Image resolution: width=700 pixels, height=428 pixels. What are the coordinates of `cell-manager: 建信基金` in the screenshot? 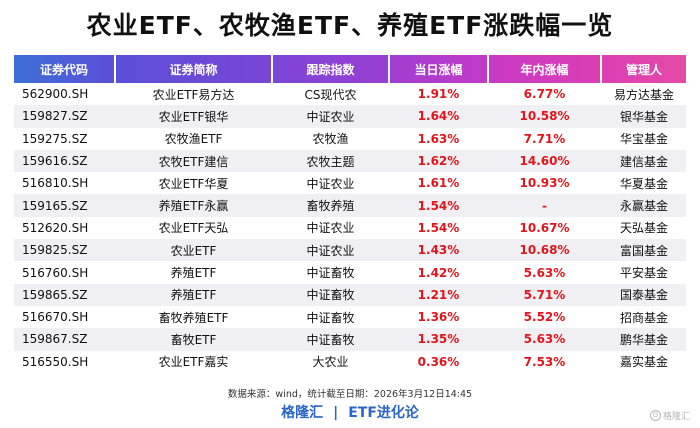 It's located at (643, 161).